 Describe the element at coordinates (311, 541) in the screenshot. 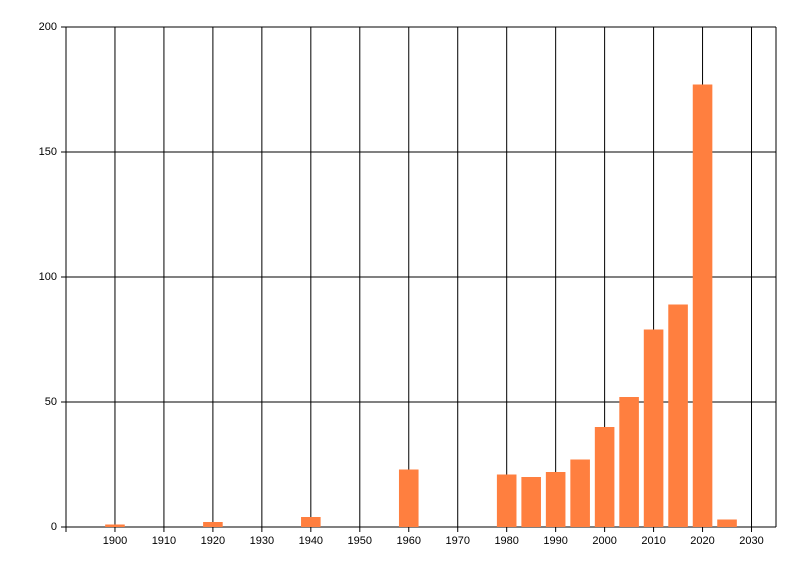

I see `x-tick-label: 1940` at that location.